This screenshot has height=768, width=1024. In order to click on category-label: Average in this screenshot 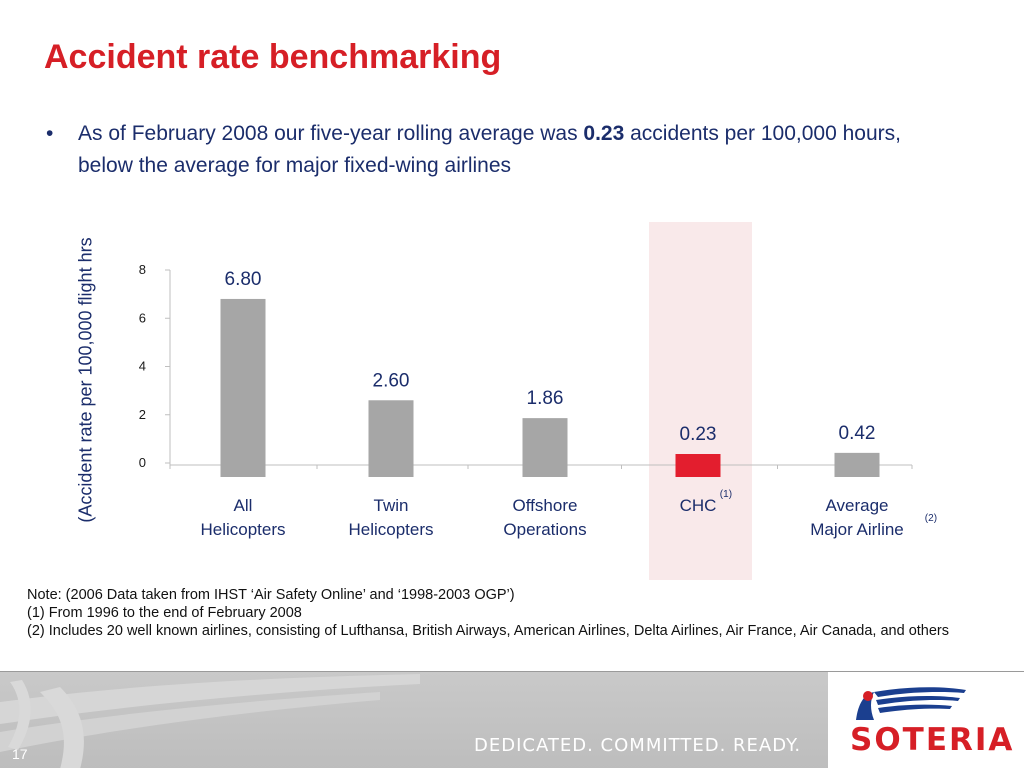, I will do `click(856, 505)`.